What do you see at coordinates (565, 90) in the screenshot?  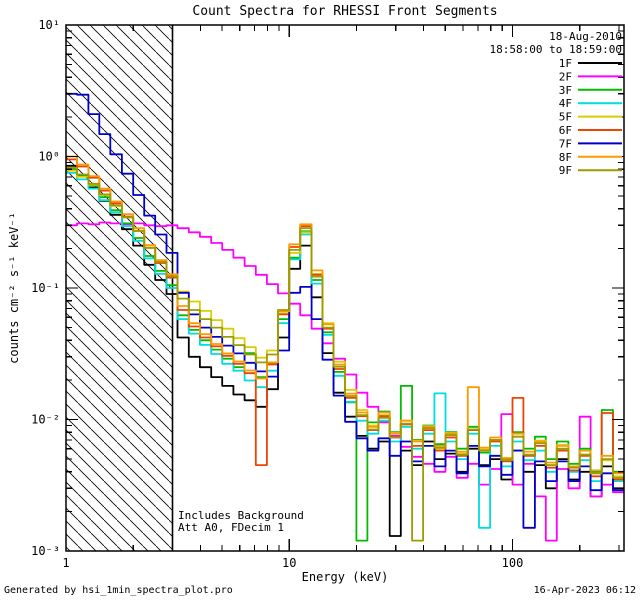 I see `legend-label-3F: 3F` at bounding box center [565, 90].